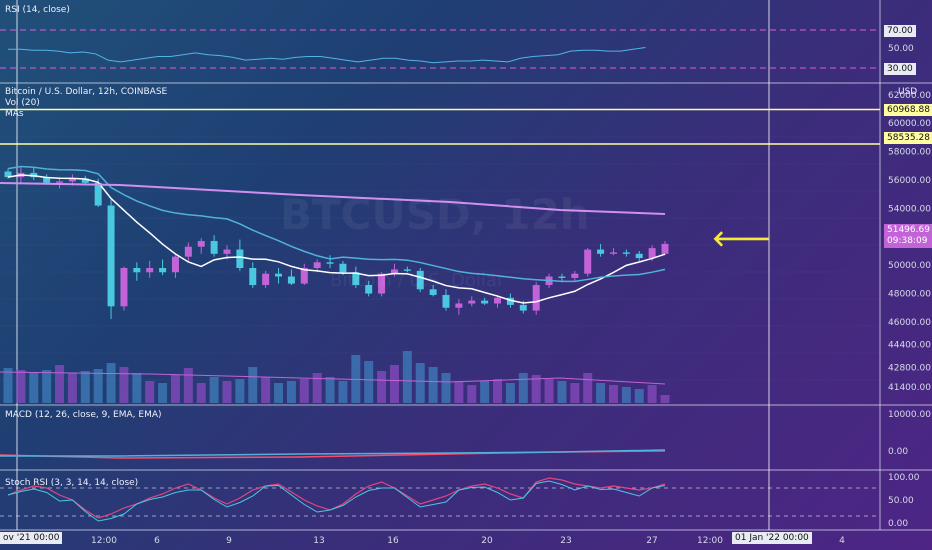 The width and height of the screenshot is (932, 550). Describe the element at coordinates (83, 415) in the screenshot. I see `macd-label: MACD (12, 26, close, 9, EMA, EMA)` at that location.